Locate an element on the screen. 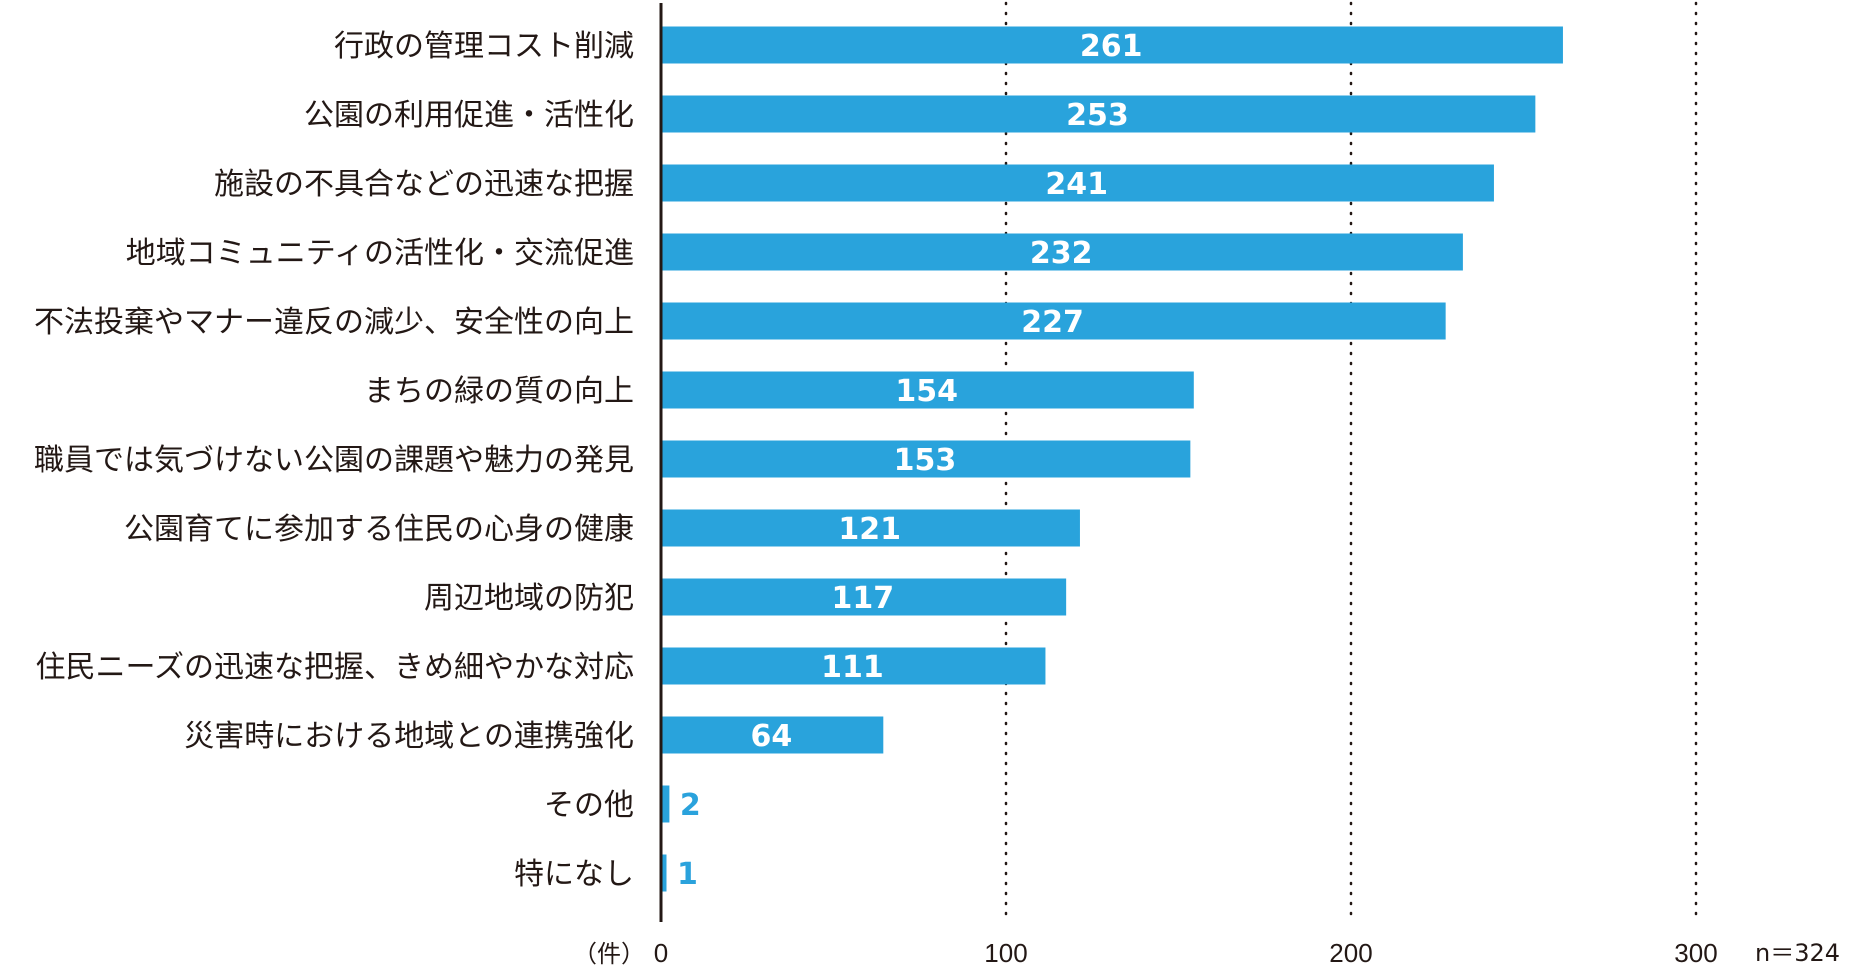  value-label-6: 154 is located at coordinates (926, 391).